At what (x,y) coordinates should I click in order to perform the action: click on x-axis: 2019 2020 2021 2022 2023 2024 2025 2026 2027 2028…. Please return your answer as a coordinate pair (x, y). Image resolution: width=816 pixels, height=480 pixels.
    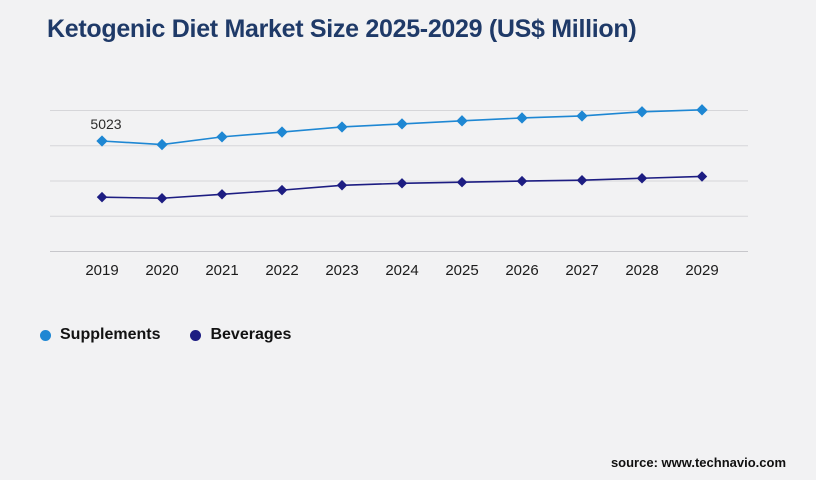
    Looking at the image, I should click on (408, 272).